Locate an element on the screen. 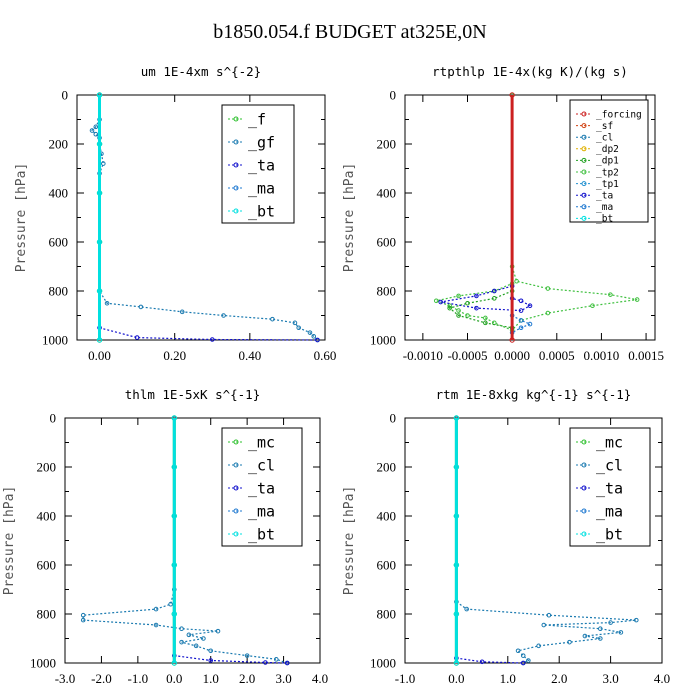 The height and width of the screenshot is (700, 700). x-tick-label: -0.0005 is located at coordinates (467, 355).